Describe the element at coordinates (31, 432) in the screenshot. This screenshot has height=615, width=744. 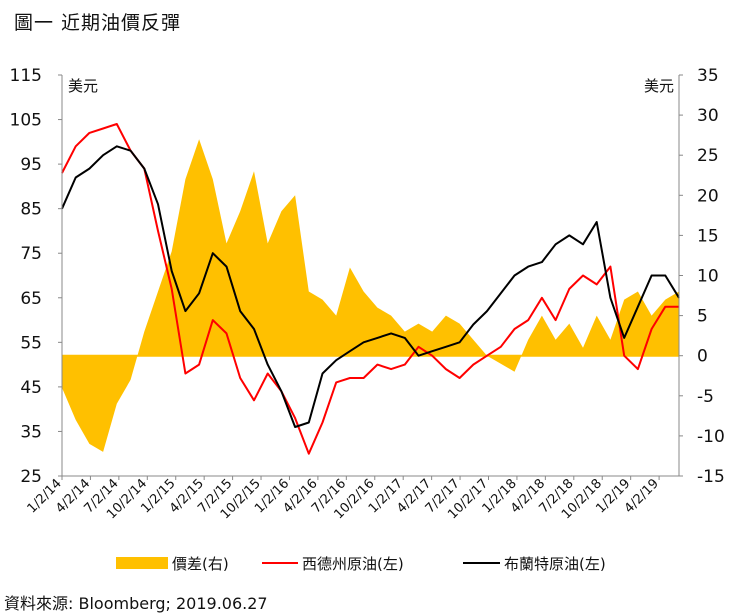
I see `left-tick-label: 35` at that location.